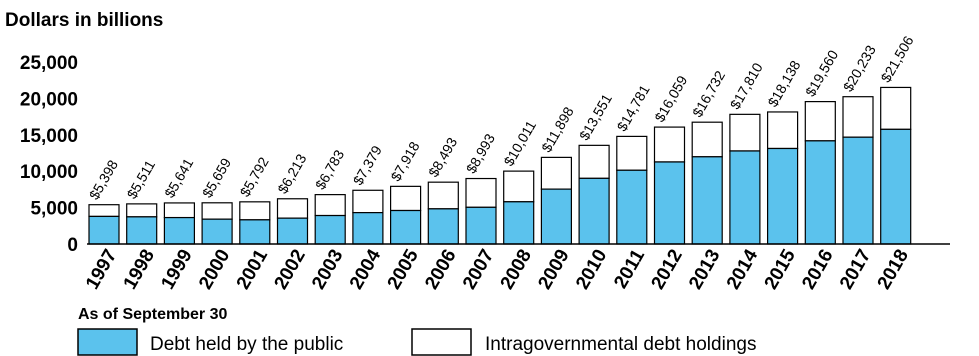 This screenshot has height=356, width=979. What do you see at coordinates (152, 314) in the screenshot?
I see `date-note: As of September 30` at bounding box center [152, 314].